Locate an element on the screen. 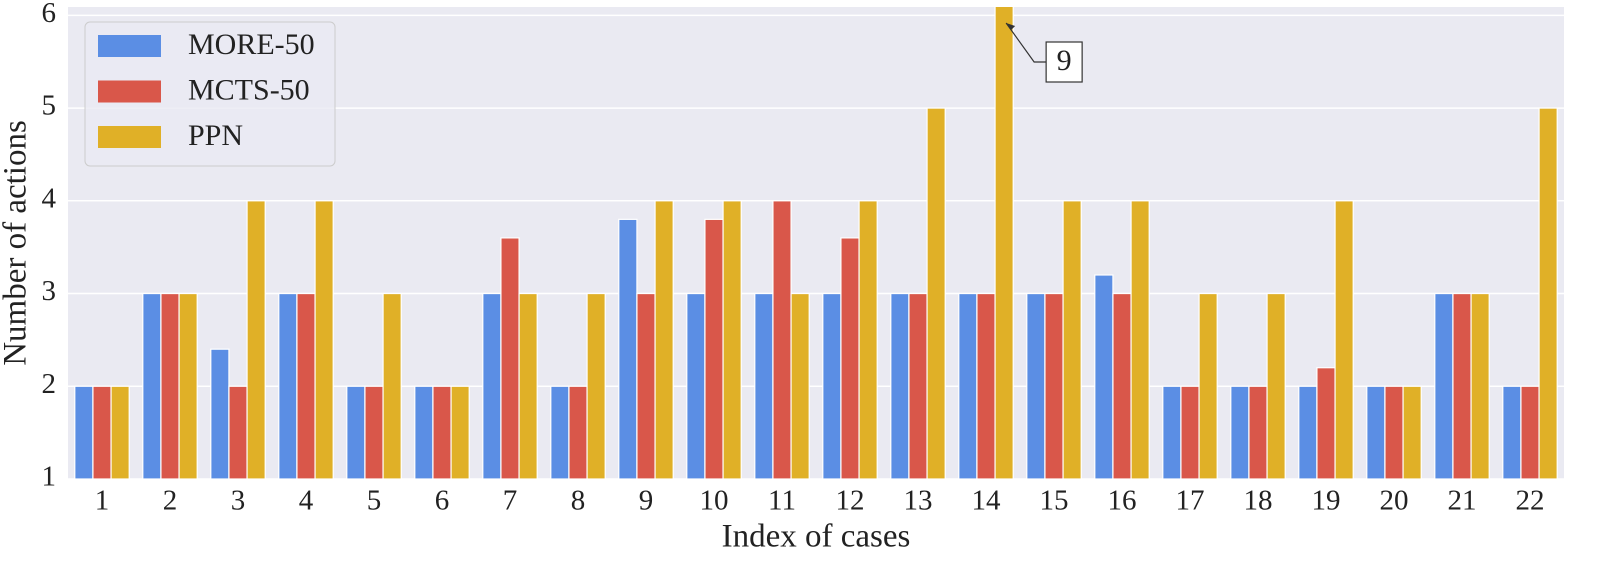  y-axis-label: Number of actions is located at coordinates (17, 243).